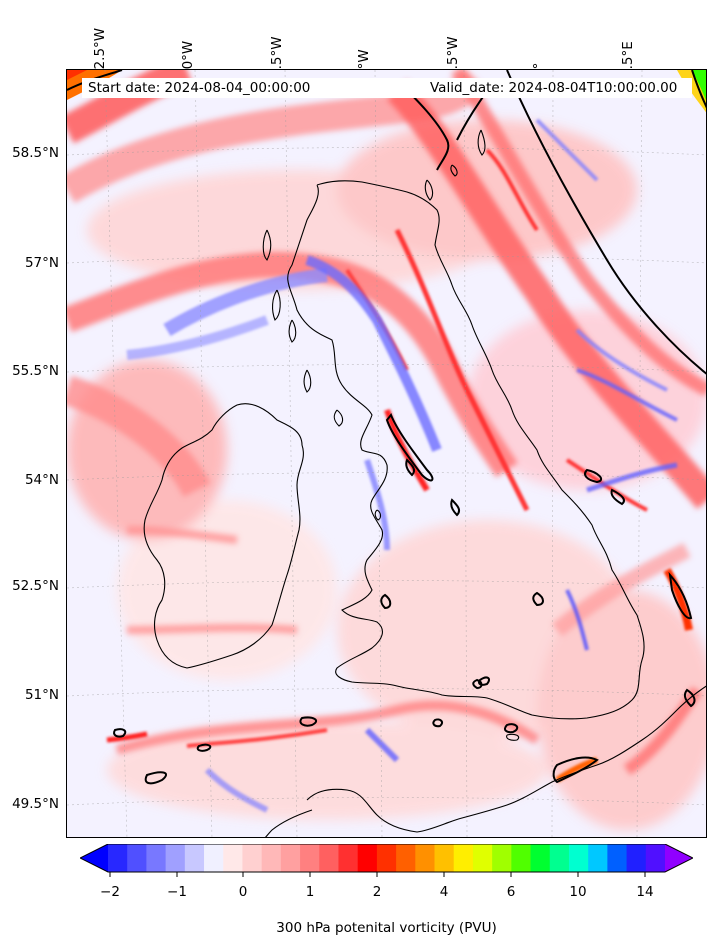 The width and height of the screenshot is (716, 949). What do you see at coordinates (310, 892) in the screenshot?
I see `colorbar-tick-1: 1` at bounding box center [310, 892].